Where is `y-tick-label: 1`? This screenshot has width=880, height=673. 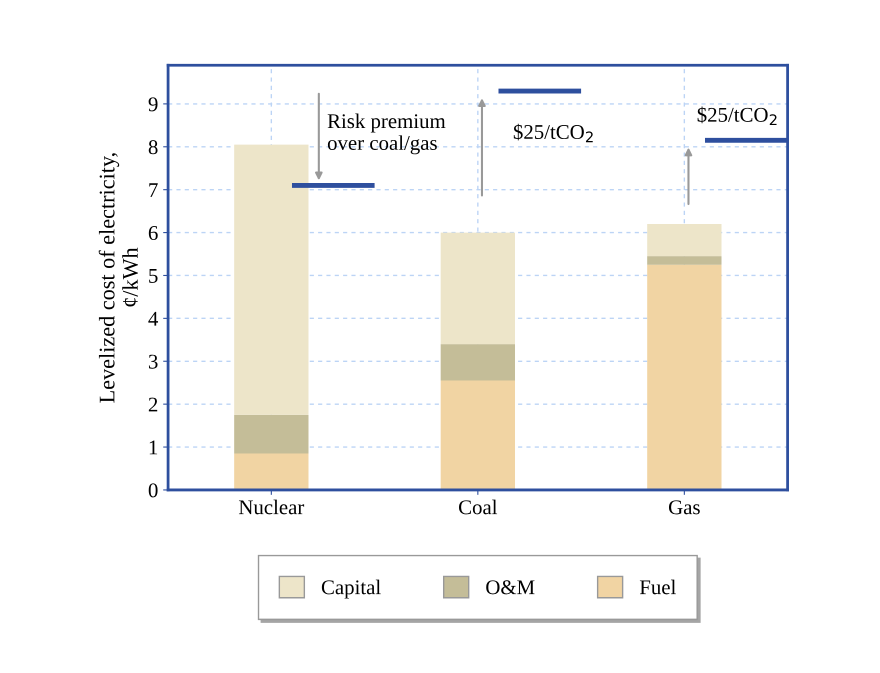
y-tick-label: 1 is located at coordinates (154, 447).